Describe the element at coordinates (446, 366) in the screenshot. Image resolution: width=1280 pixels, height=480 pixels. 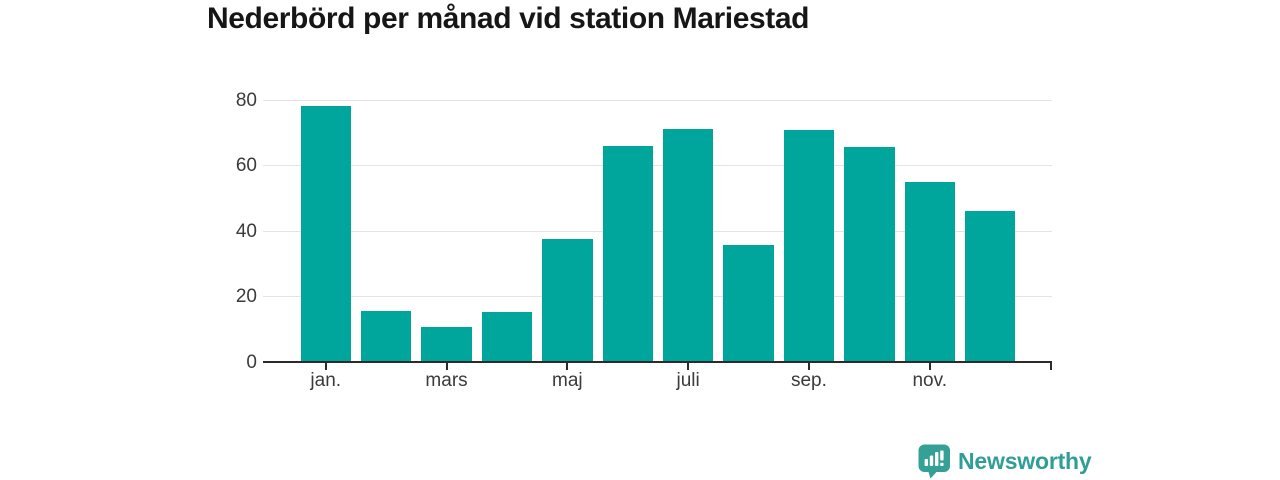
I see `x-tick-mars` at that location.